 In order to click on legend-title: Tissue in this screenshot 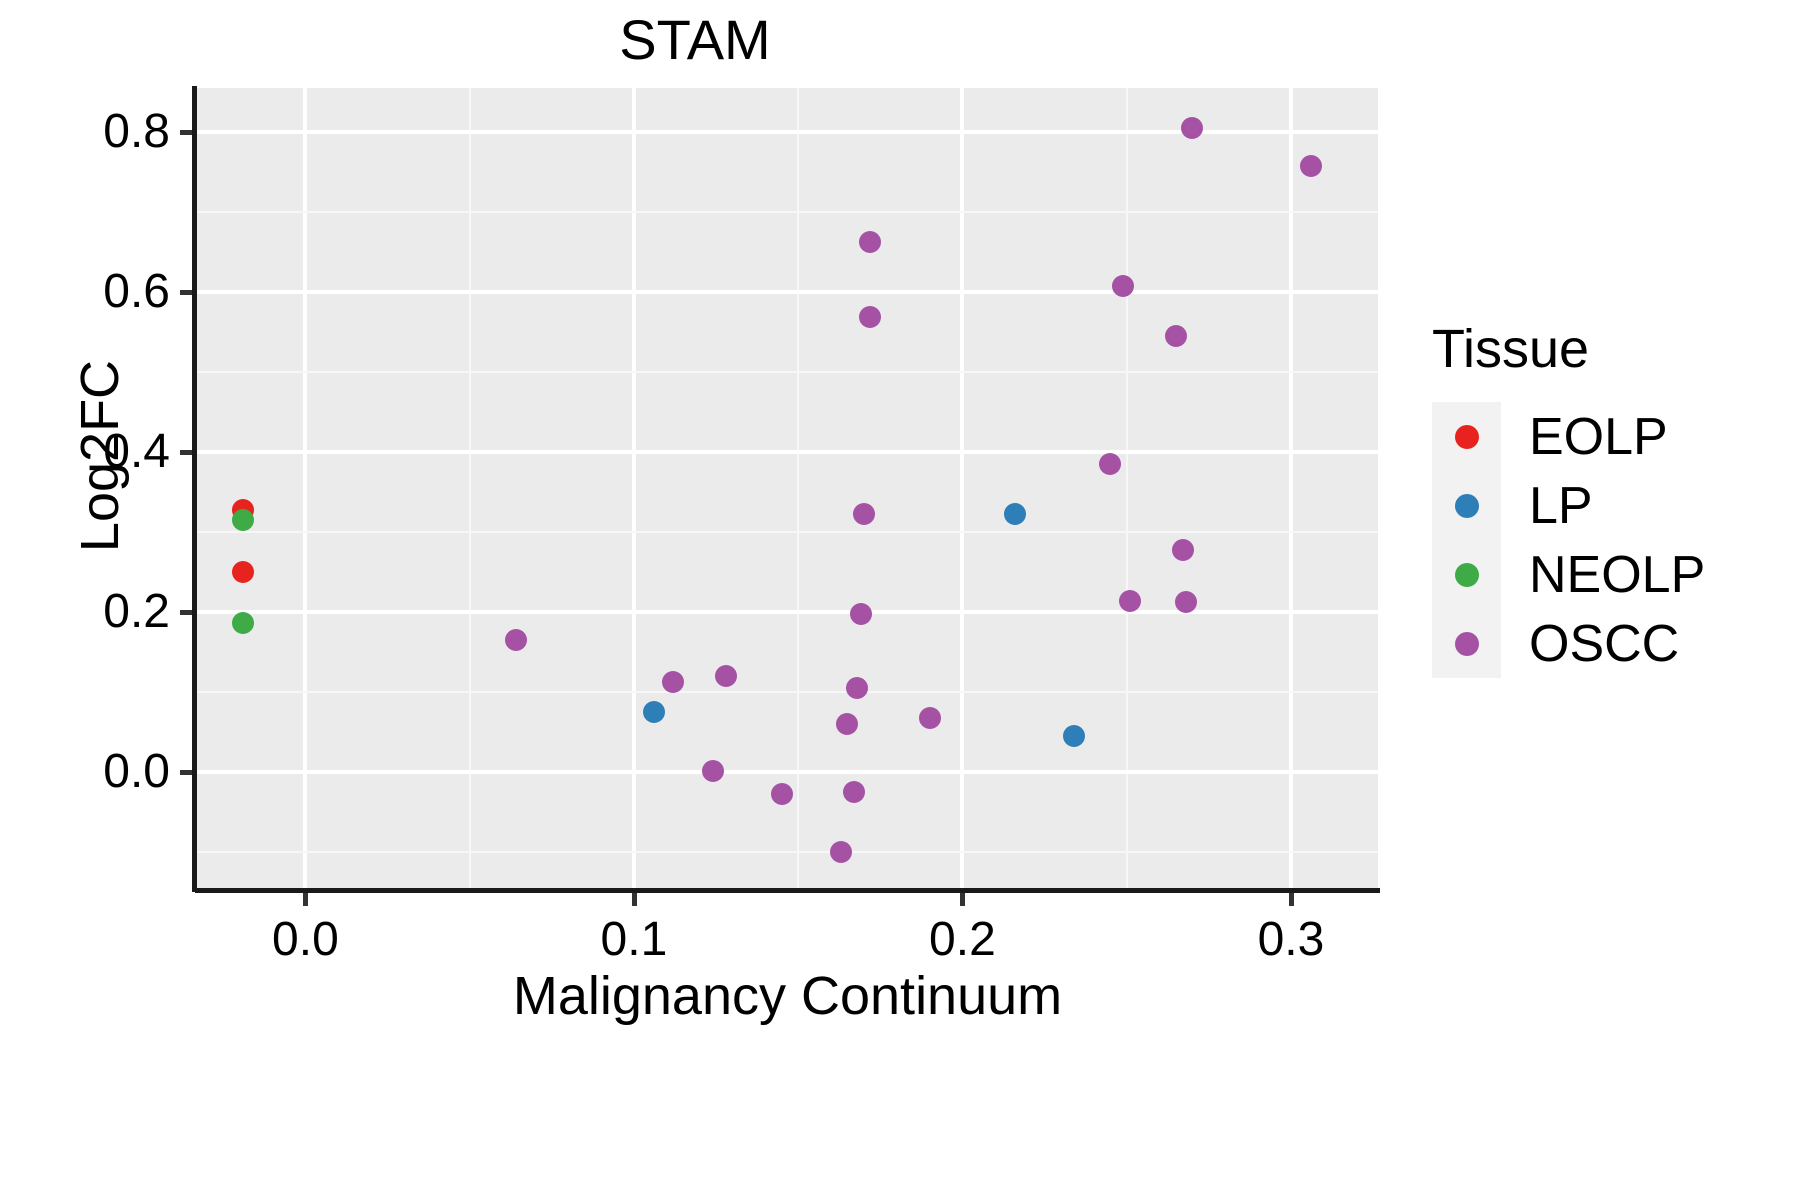, I will do `click(1511, 349)`.